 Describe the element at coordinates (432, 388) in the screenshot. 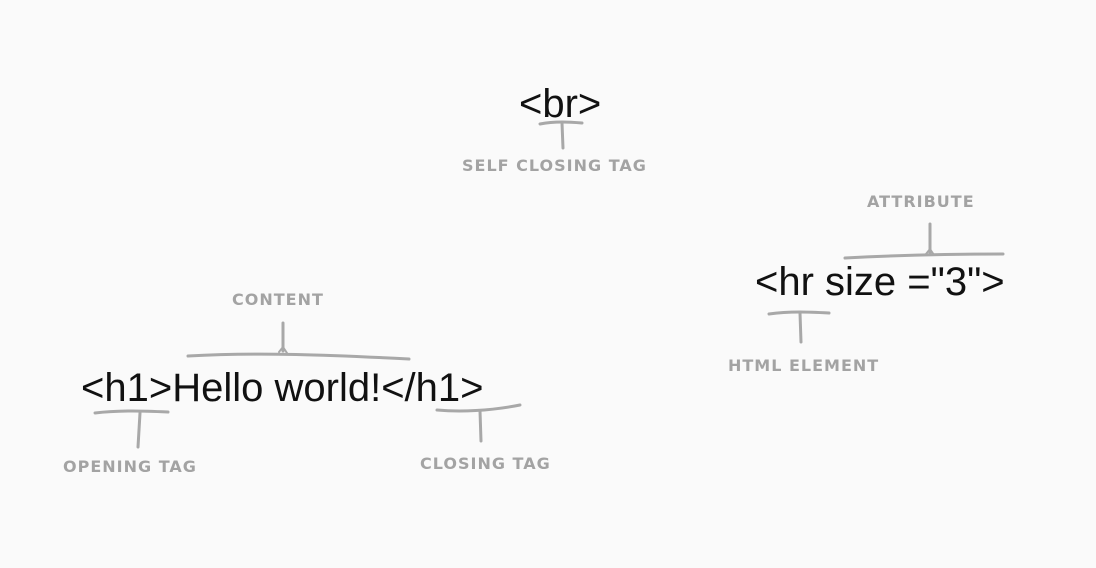

I see `code-h1-close-tag: </h1>` at that location.